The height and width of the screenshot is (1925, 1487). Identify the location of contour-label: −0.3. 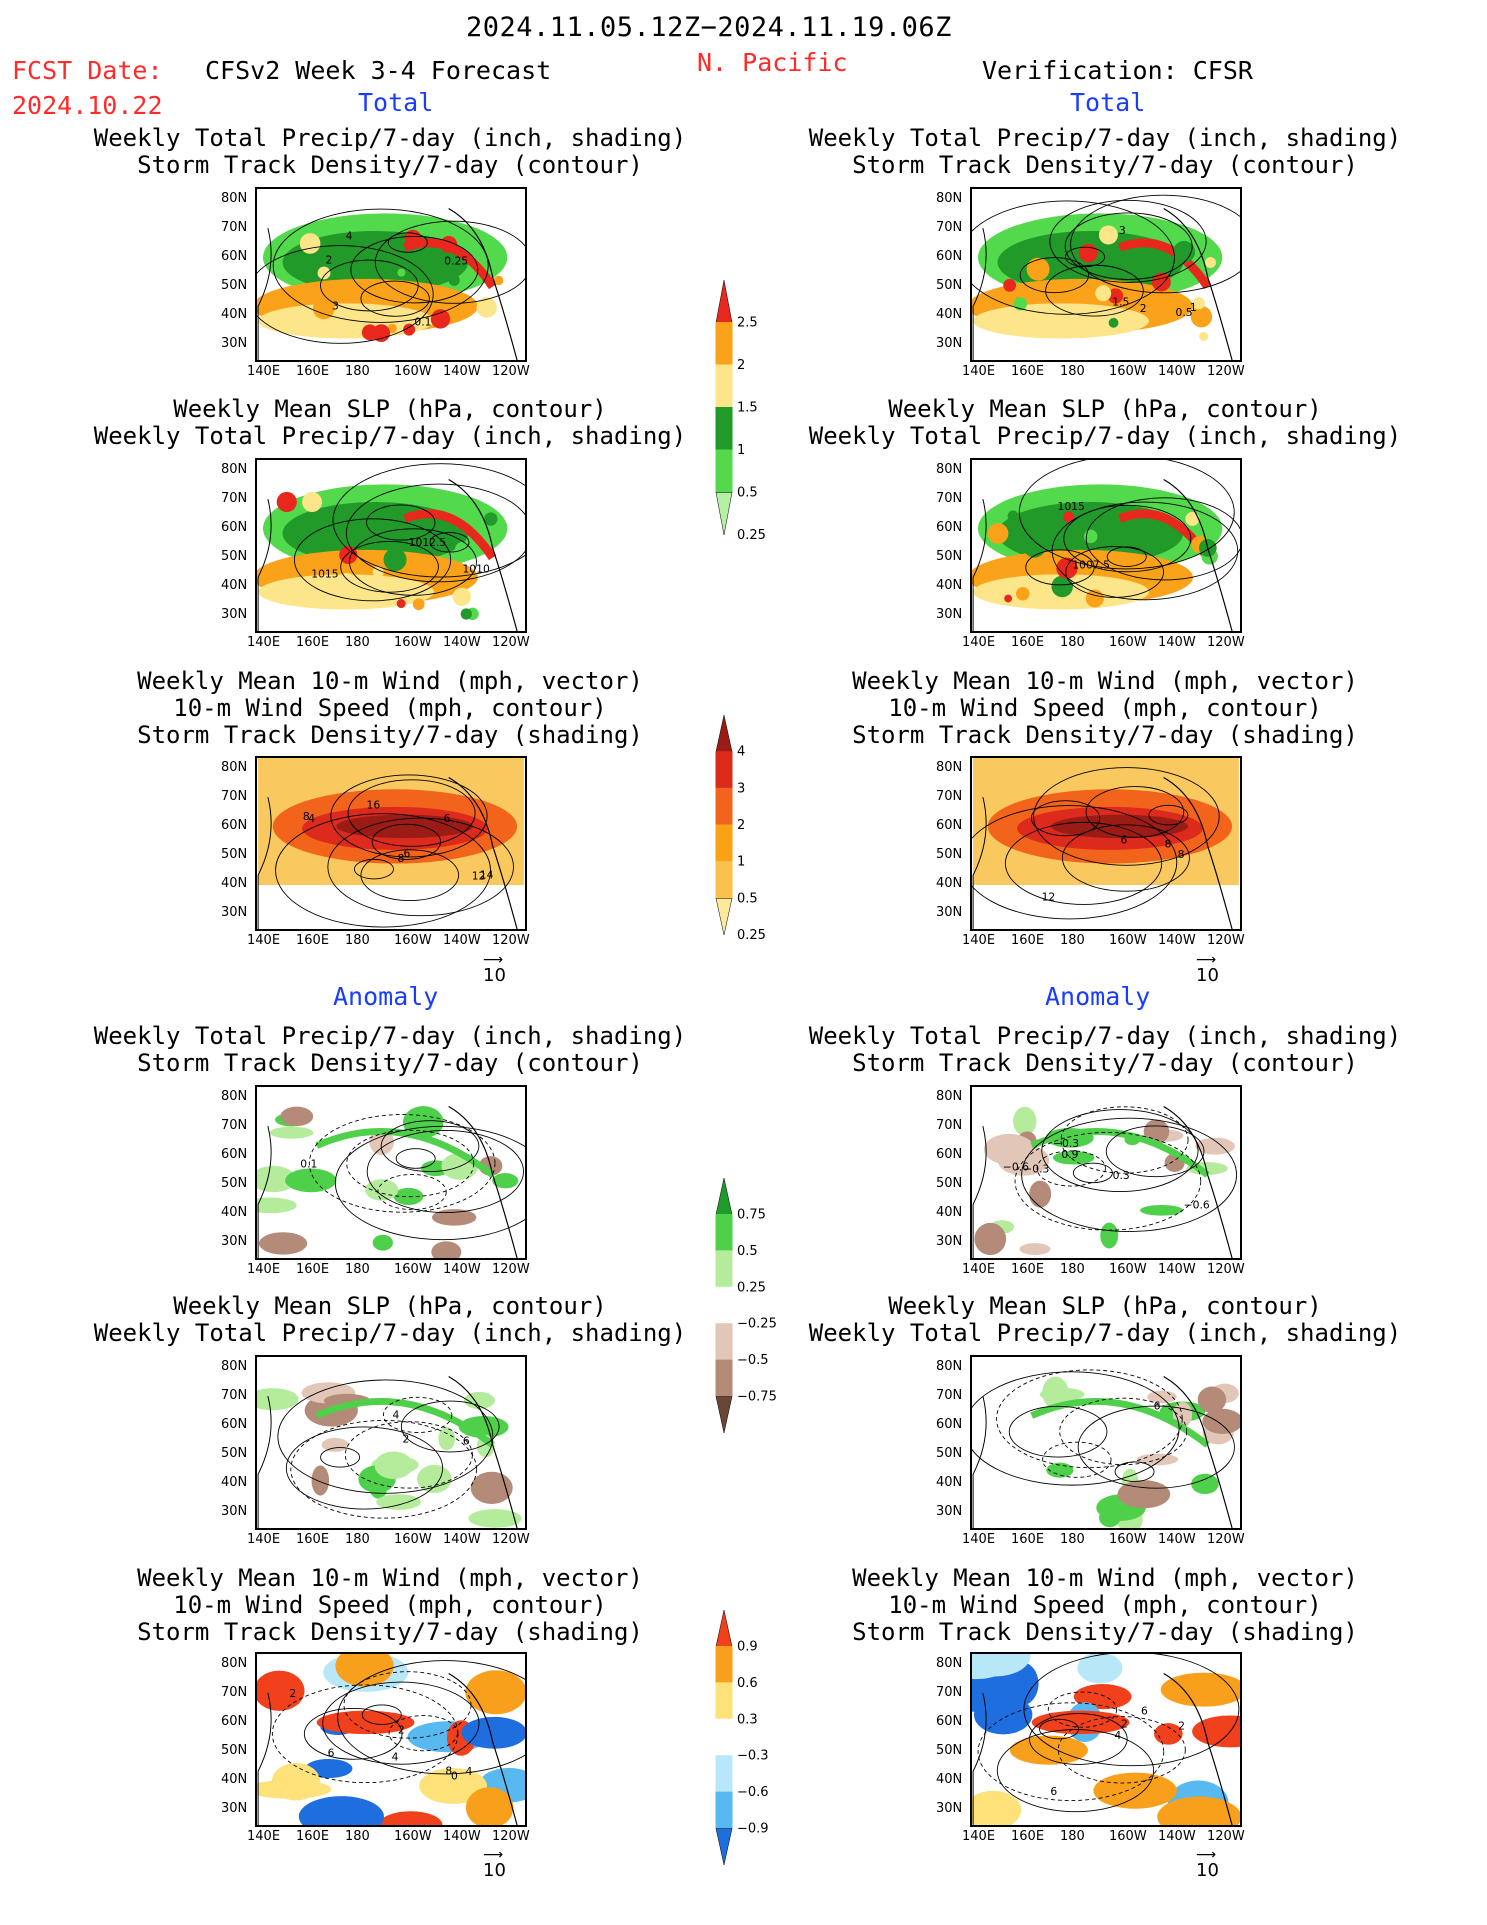
(1066, 1143).